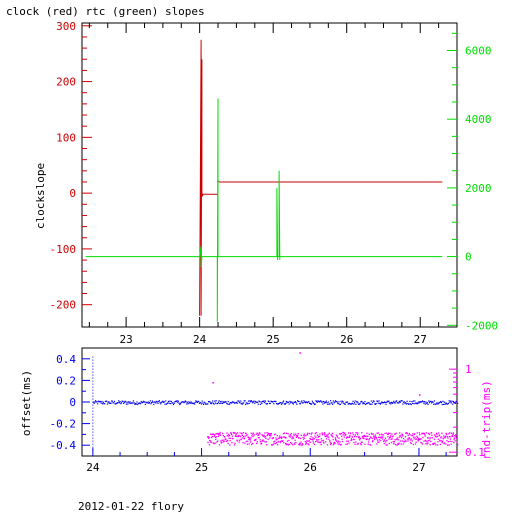 This screenshot has width=512, height=512. What do you see at coordinates (71, 166) in the screenshot?
I see `top-left-axis: 300 200 100 0 -100 -200` at bounding box center [71, 166].